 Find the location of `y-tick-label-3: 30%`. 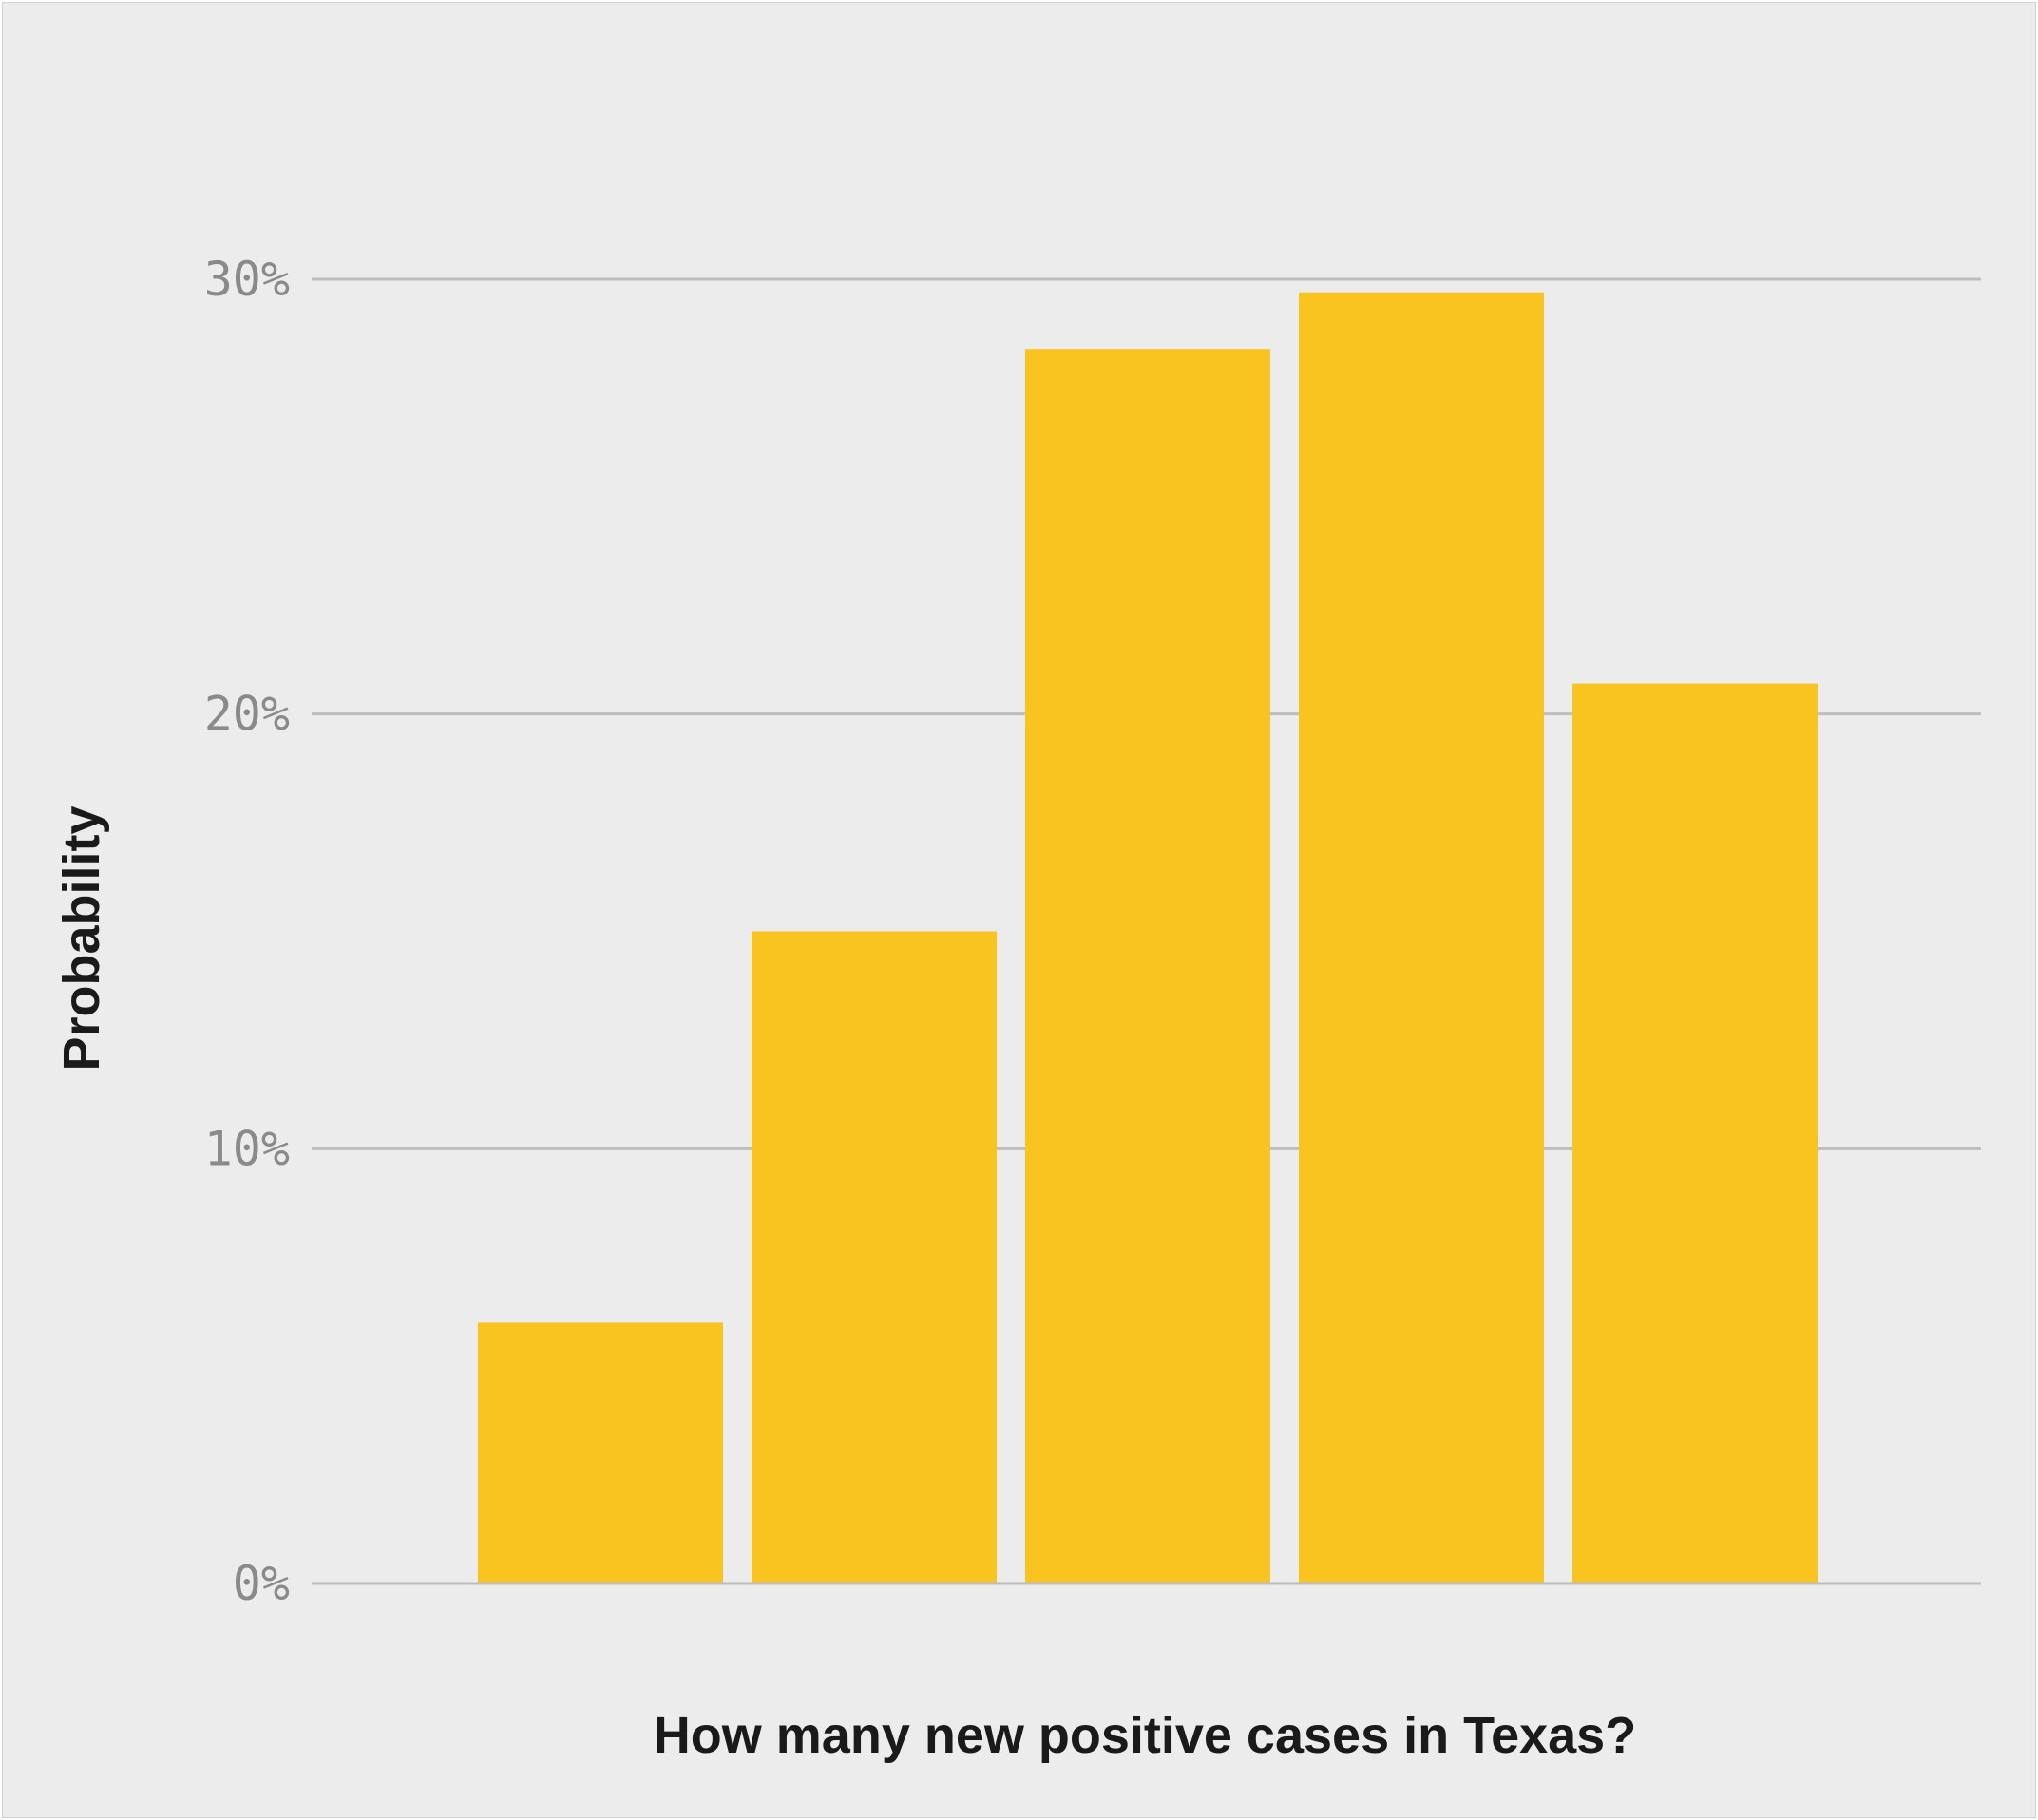

y-tick-label-3: 30% is located at coordinates (247, 279).